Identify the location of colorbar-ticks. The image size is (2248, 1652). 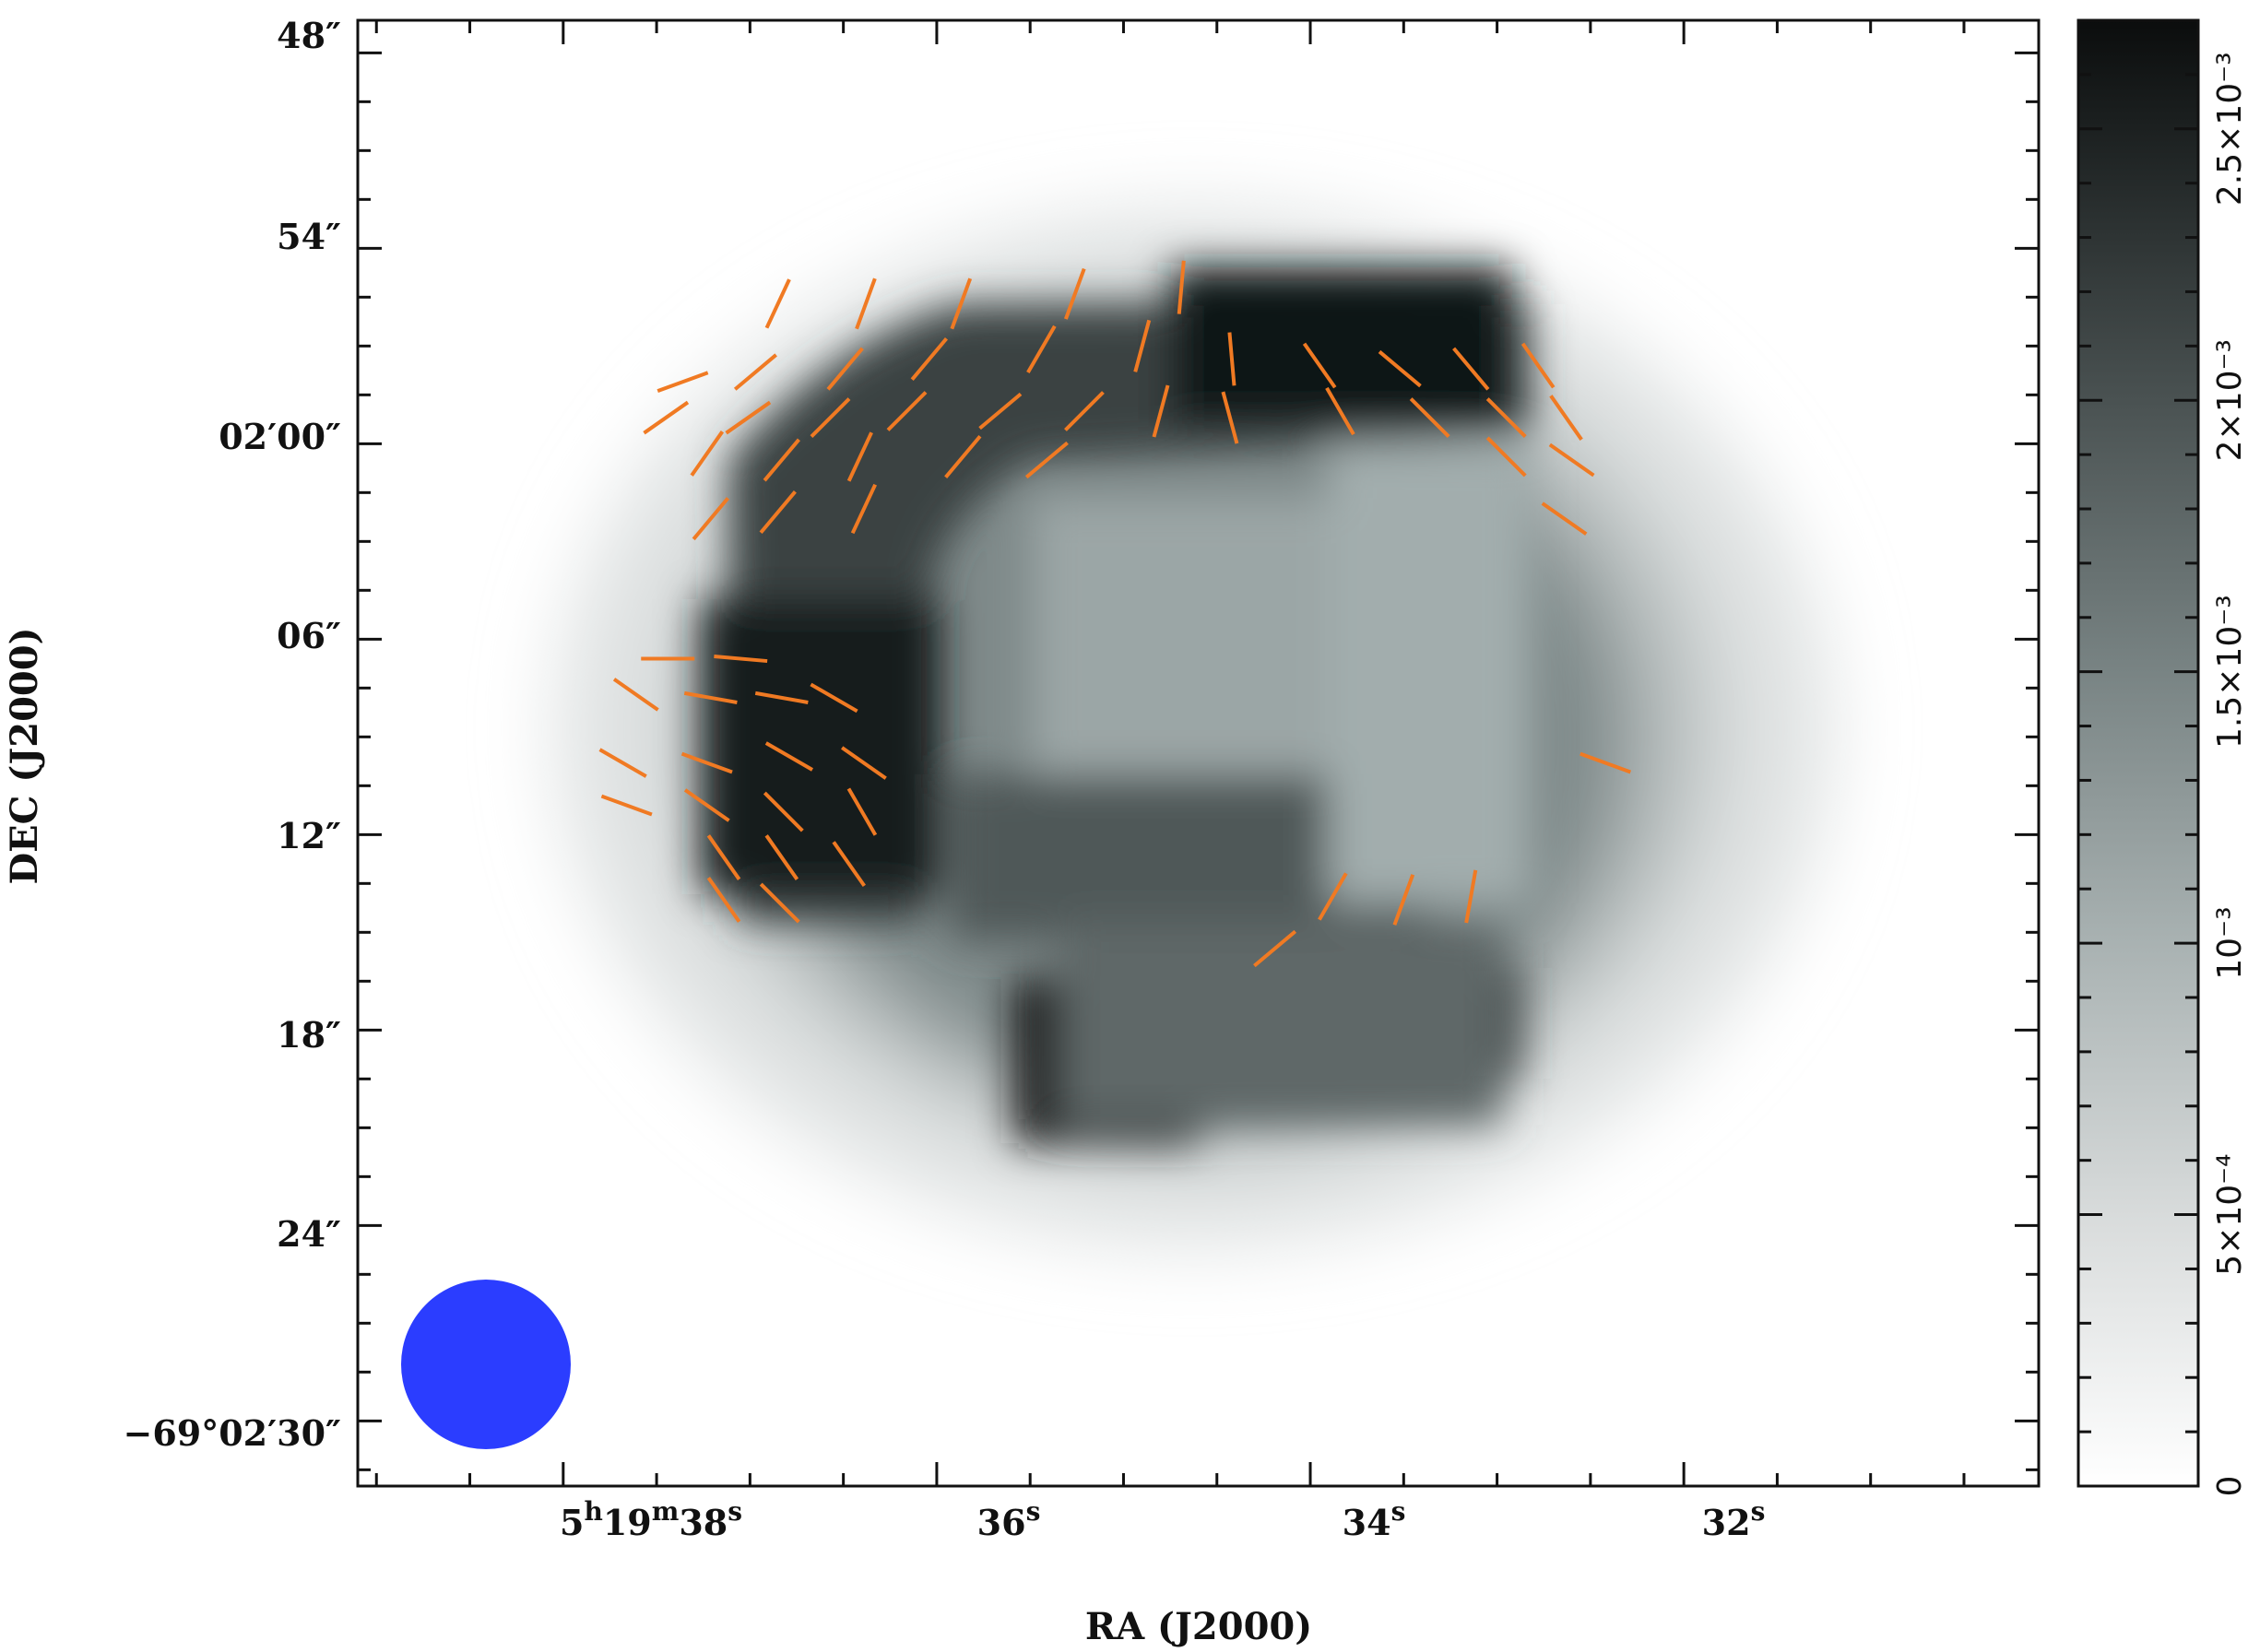
(2138, 753).